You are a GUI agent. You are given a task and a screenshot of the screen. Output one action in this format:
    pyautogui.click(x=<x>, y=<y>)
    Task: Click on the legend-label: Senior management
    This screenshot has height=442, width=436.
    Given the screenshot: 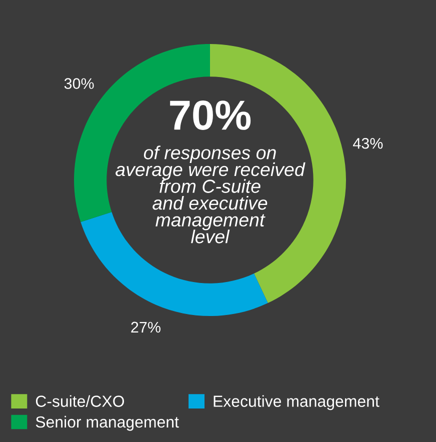 What is the action you would take?
    pyautogui.click(x=107, y=423)
    